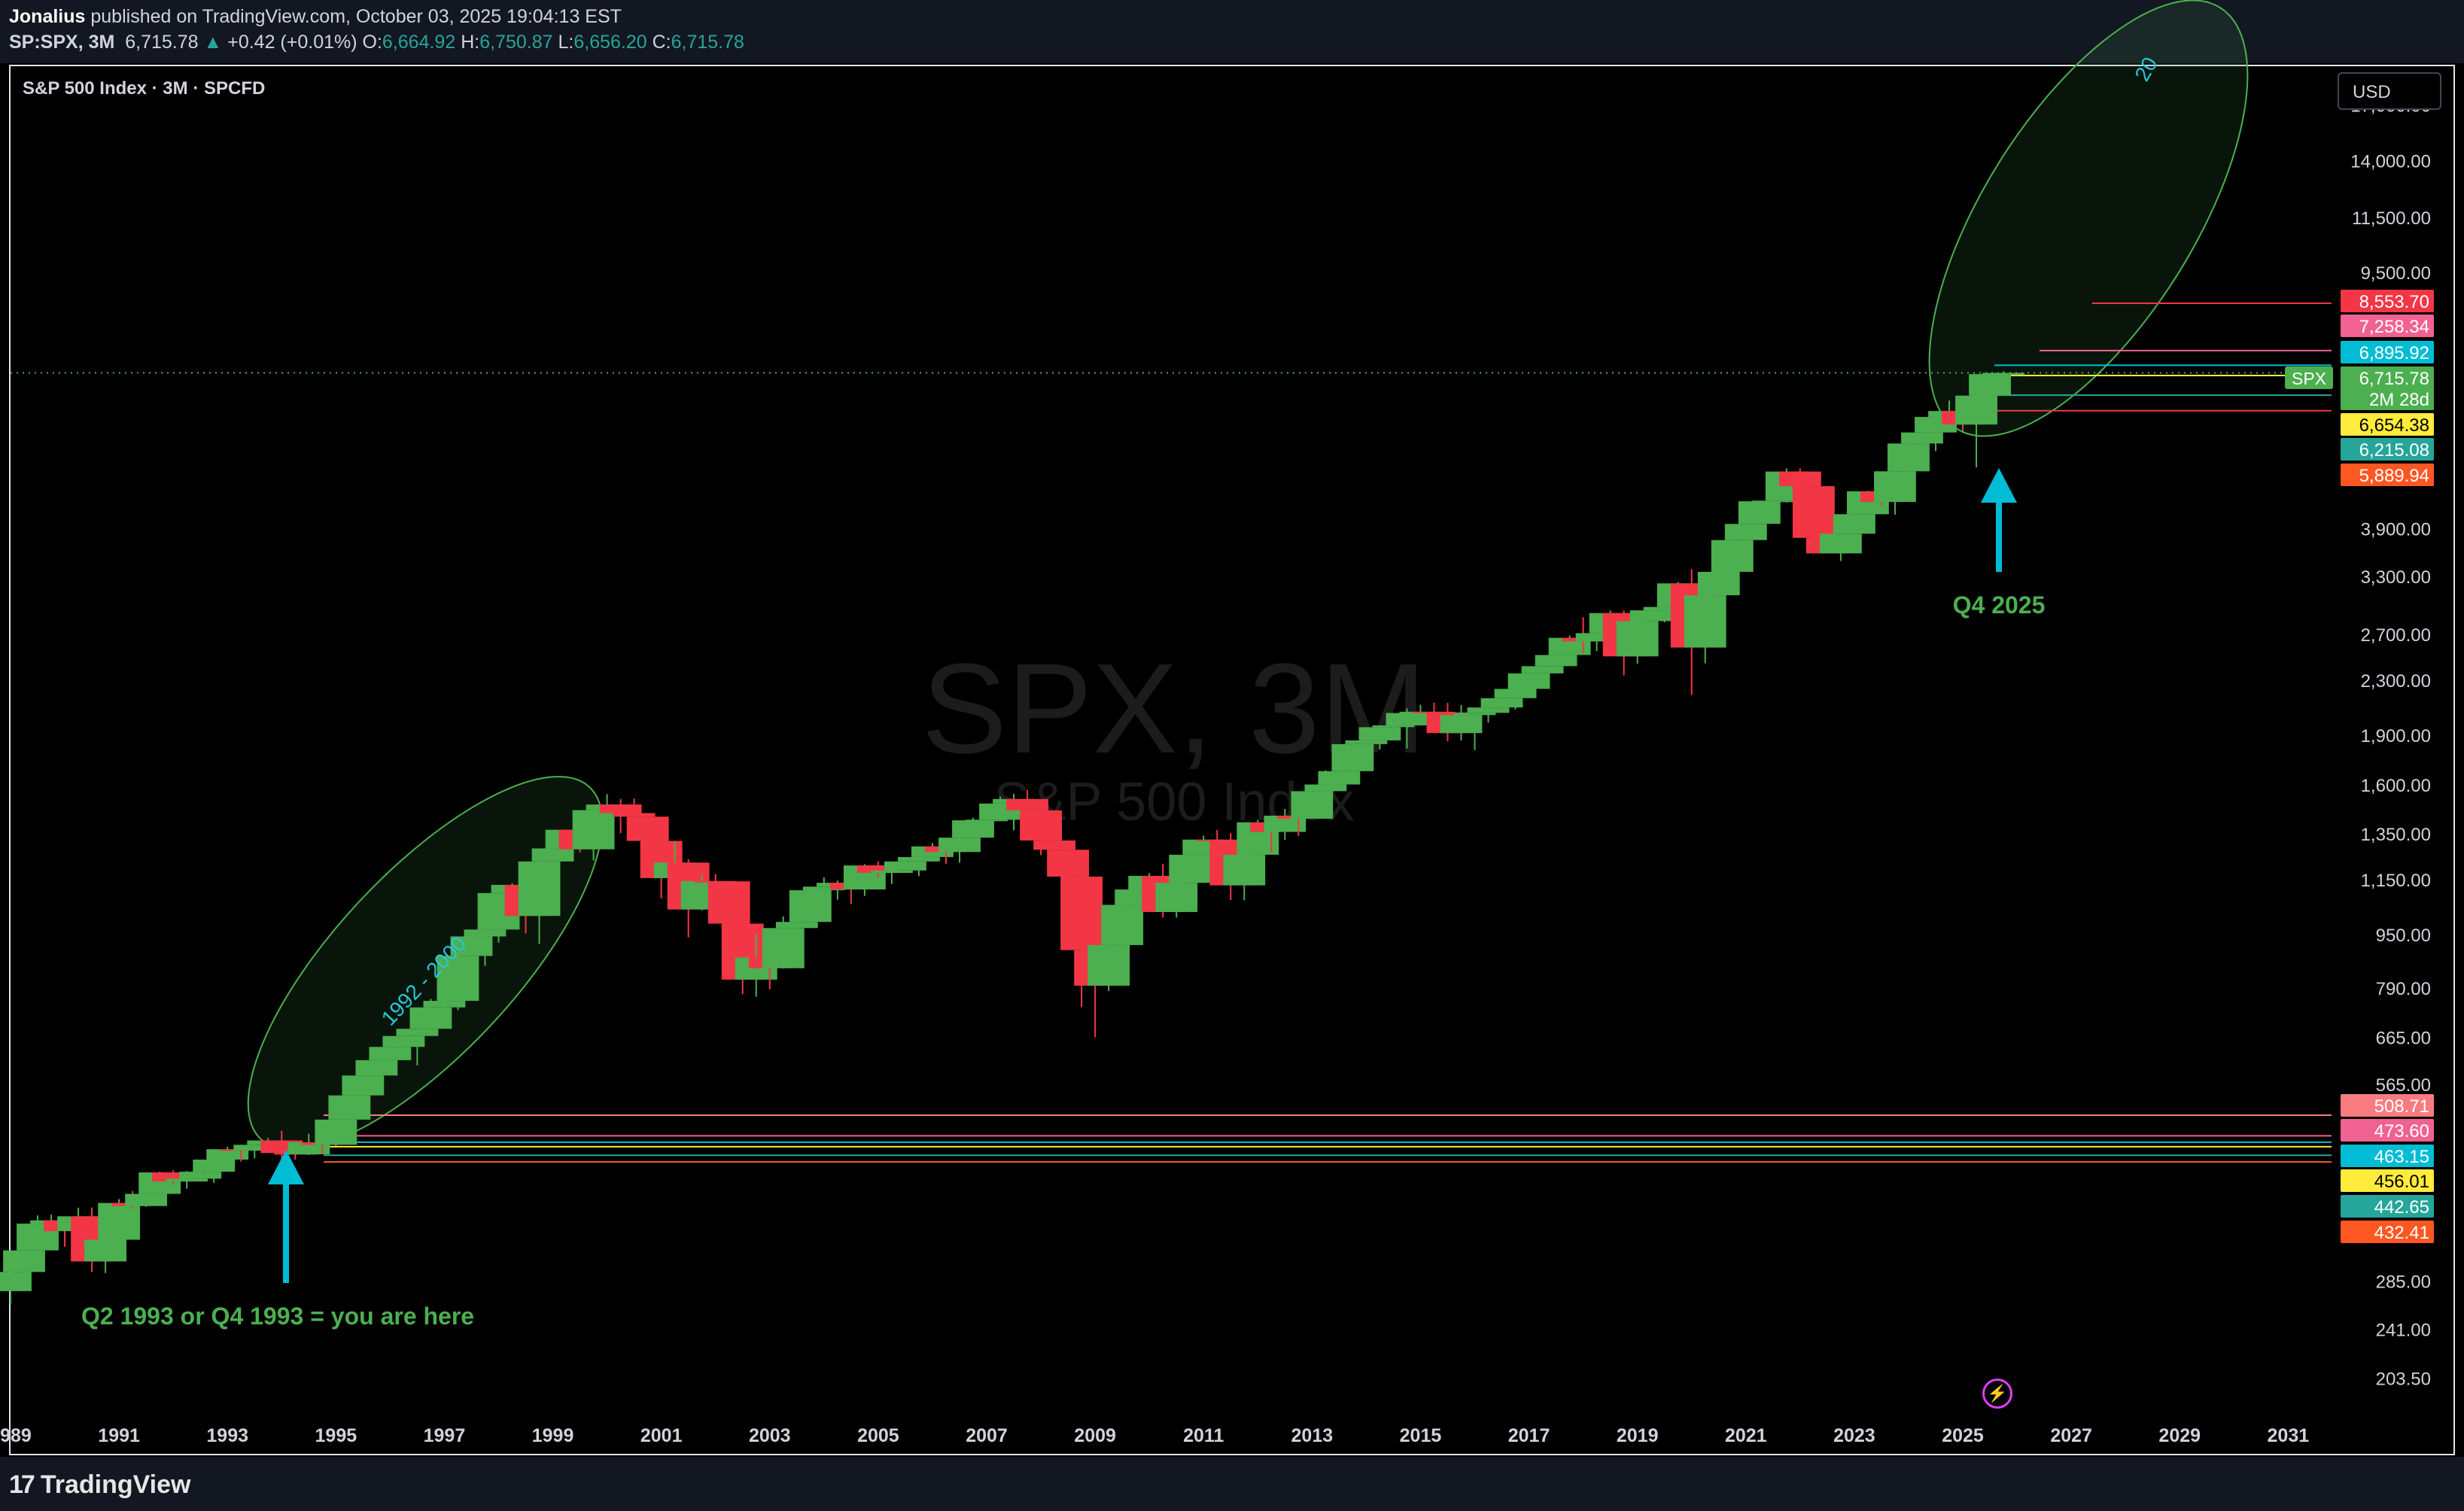 This screenshot has height=1511, width=2464. Describe the element at coordinates (2387, 1180) in the screenshot. I see `price-tag: 456.01` at that location.